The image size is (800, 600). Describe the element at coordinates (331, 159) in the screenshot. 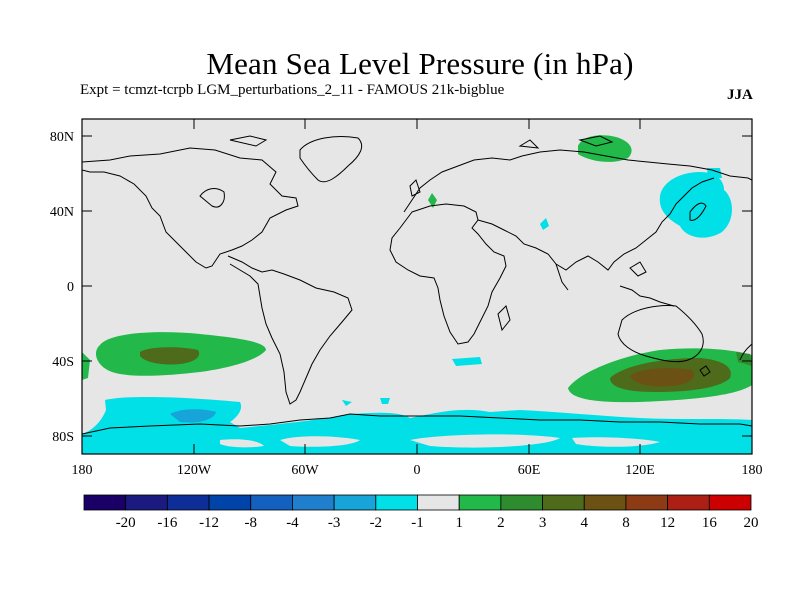

I see `coast-greenland` at that location.